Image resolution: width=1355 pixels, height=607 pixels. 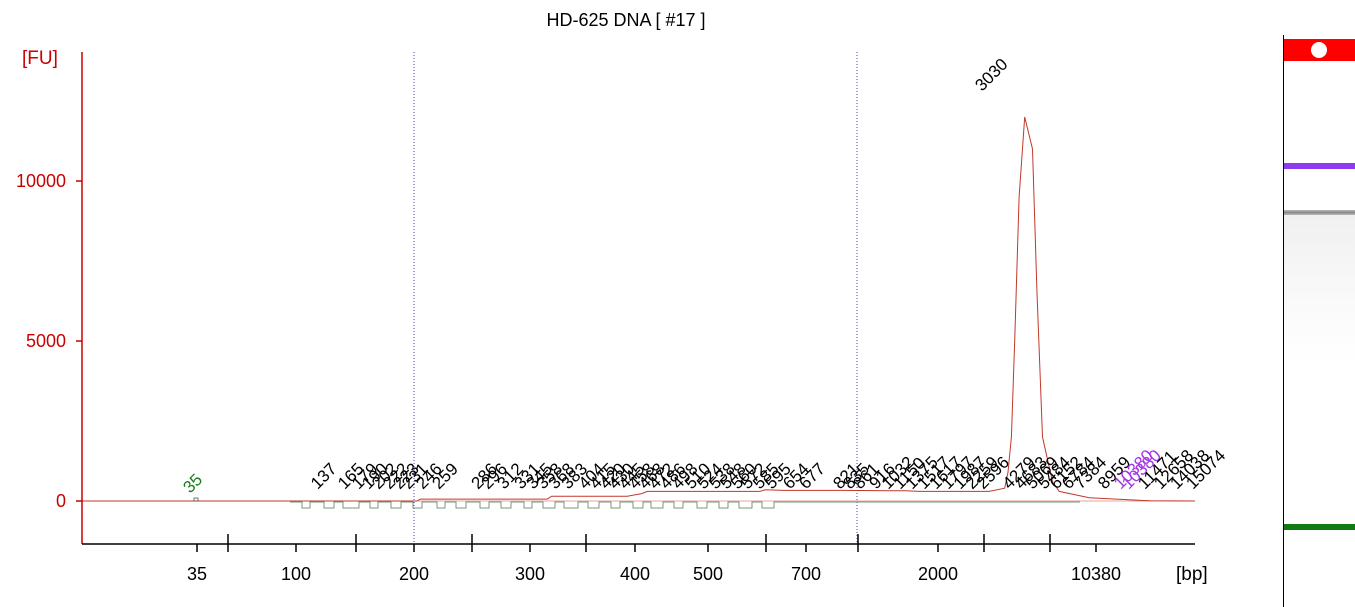 What do you see at coordinates (61, 501) in the screenshot?
I see `y-tick-label: 0` at bounding box center [61, 501].